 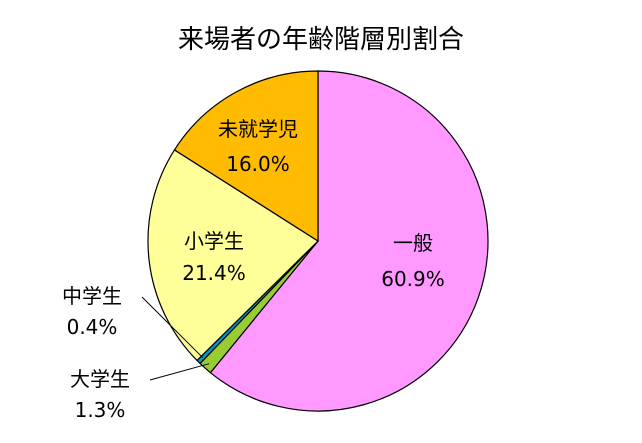 What do you see at coordinates (413, 243) in the screenshot?
I see `slice-name-label: 一般` at bounding box center [413, 243].